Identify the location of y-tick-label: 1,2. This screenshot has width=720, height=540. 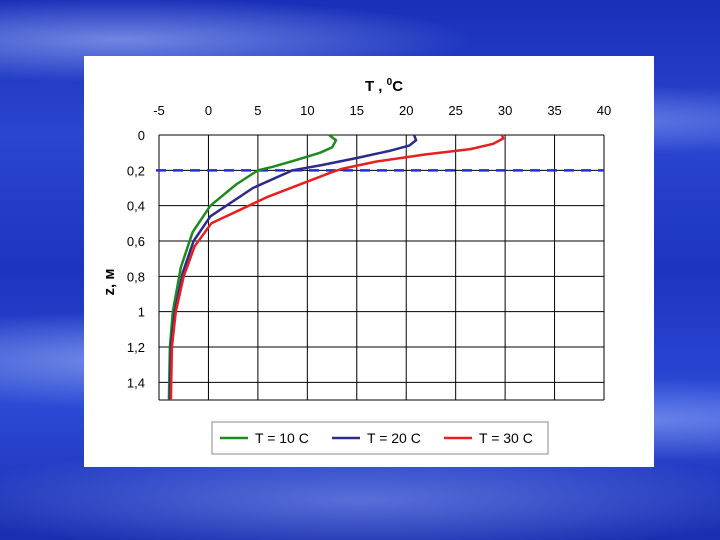
(136, 347).